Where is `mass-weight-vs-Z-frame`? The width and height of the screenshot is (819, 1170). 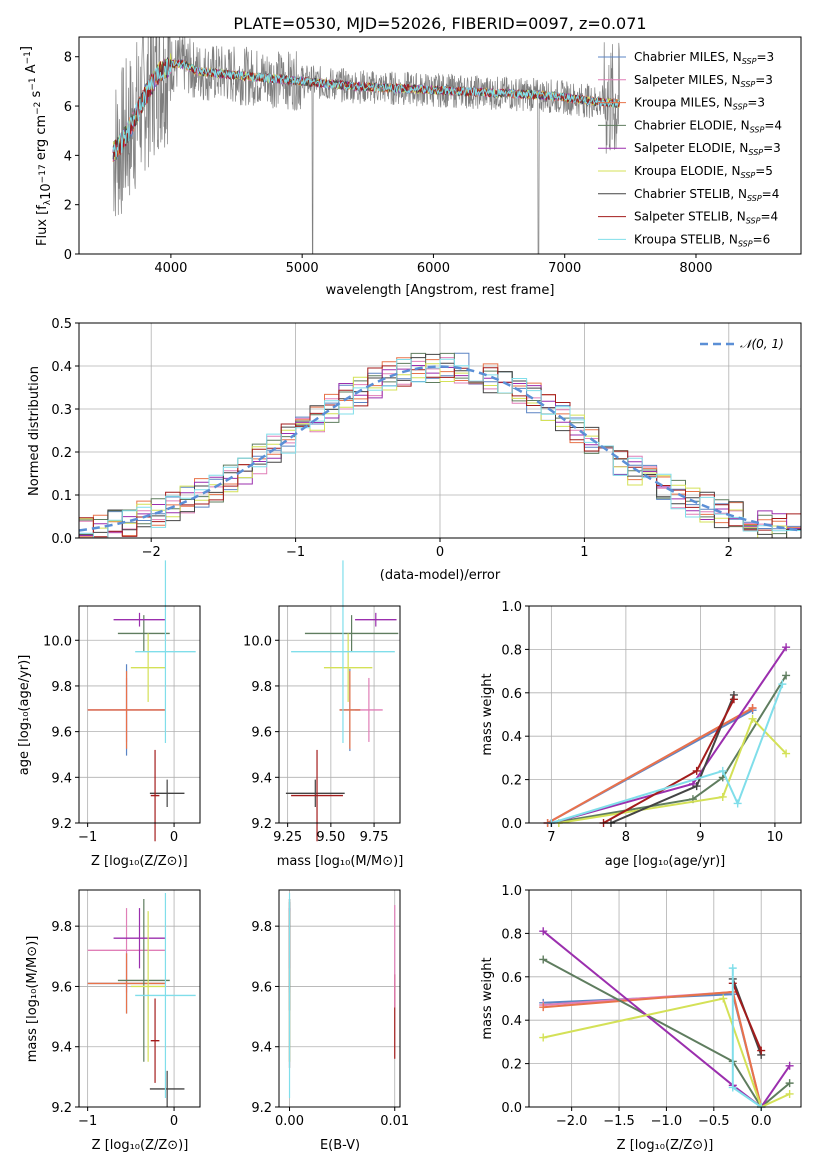
mass-weight-vs-Z-frame is located at coordinates (665, 998).